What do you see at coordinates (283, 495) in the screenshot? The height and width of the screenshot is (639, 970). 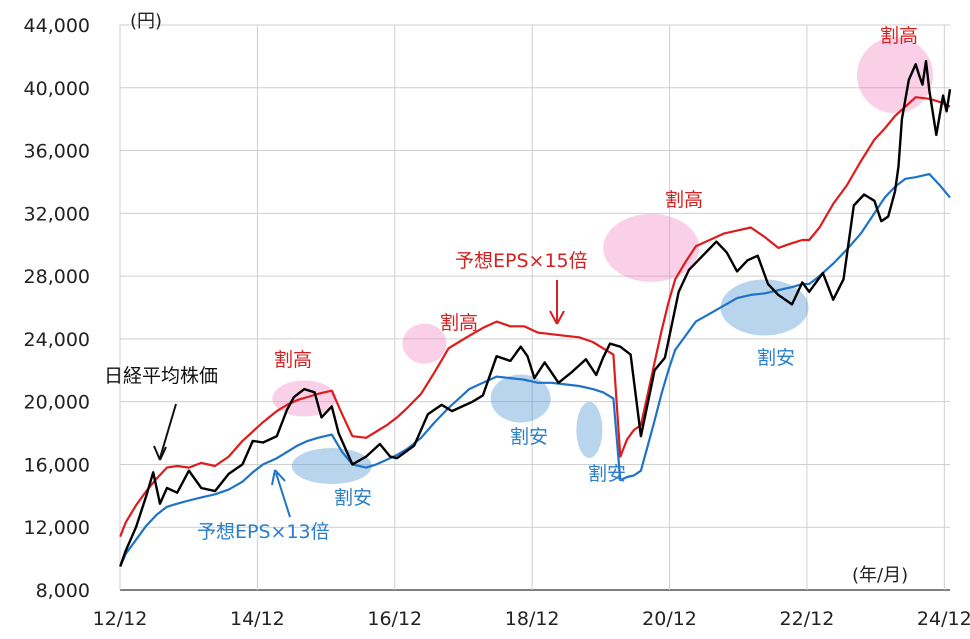 I see `arrow-eps13` at bounding box center [283, 495].